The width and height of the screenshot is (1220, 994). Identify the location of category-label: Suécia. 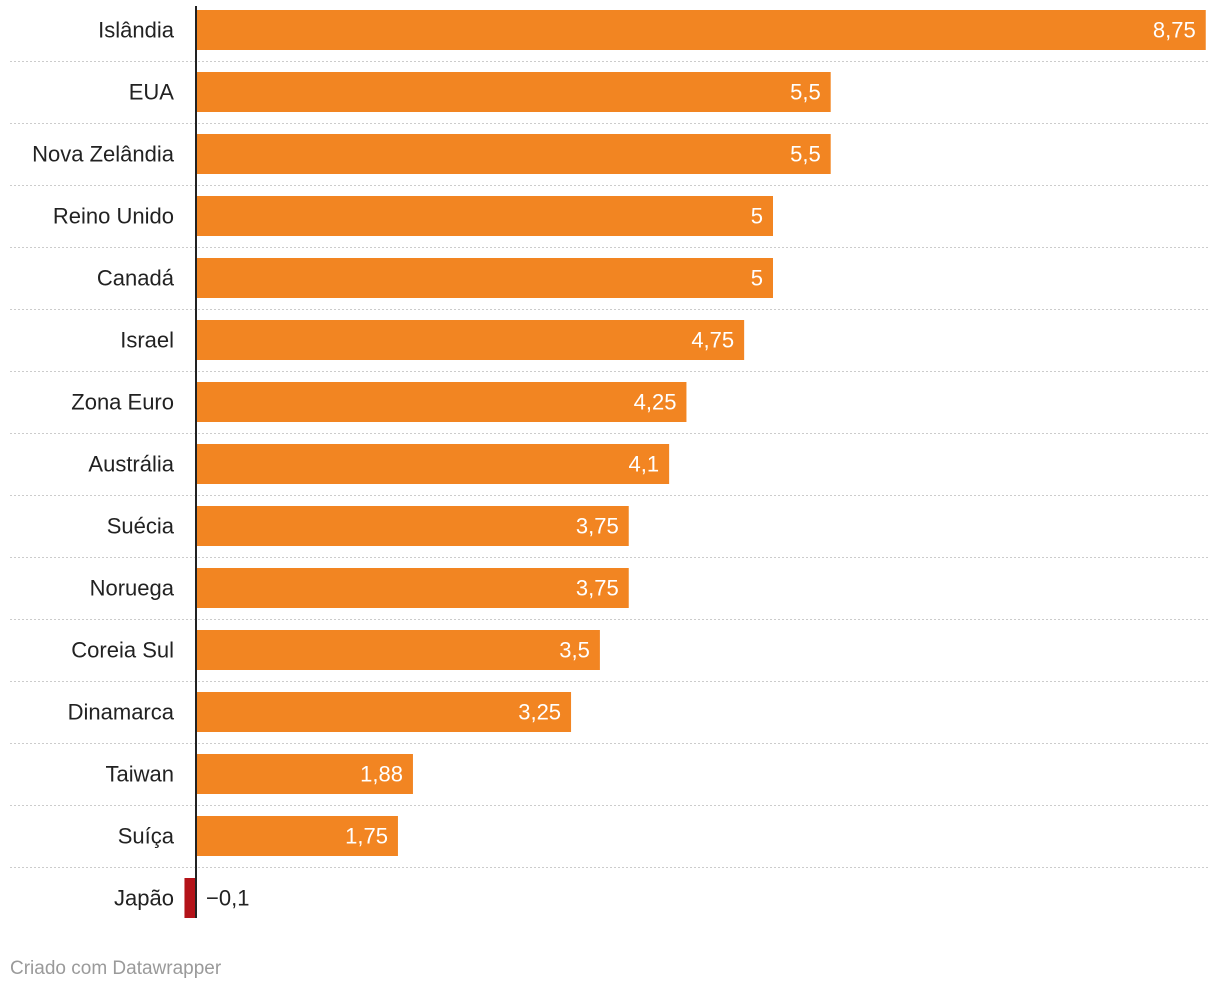
(141, 526).